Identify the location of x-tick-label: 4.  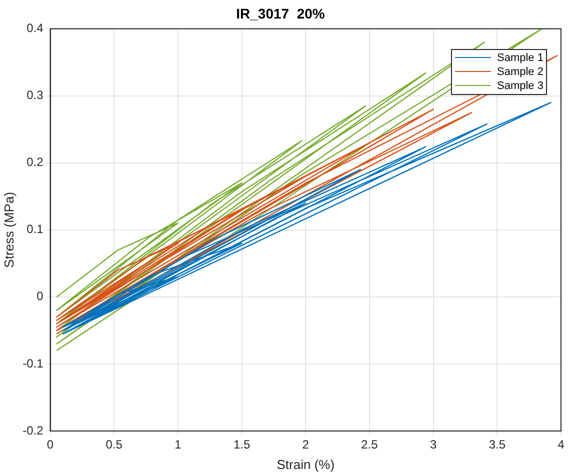
(561, 445).